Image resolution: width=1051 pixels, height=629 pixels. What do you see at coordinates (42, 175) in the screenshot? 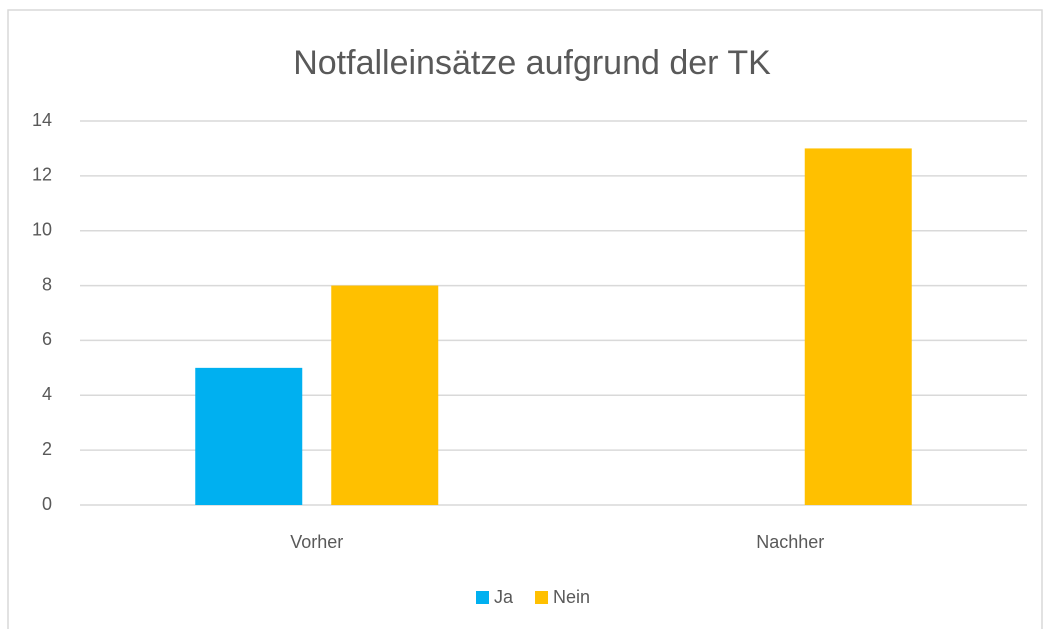
I see `y-tick-label: 12` at bounding box center [42, 175].